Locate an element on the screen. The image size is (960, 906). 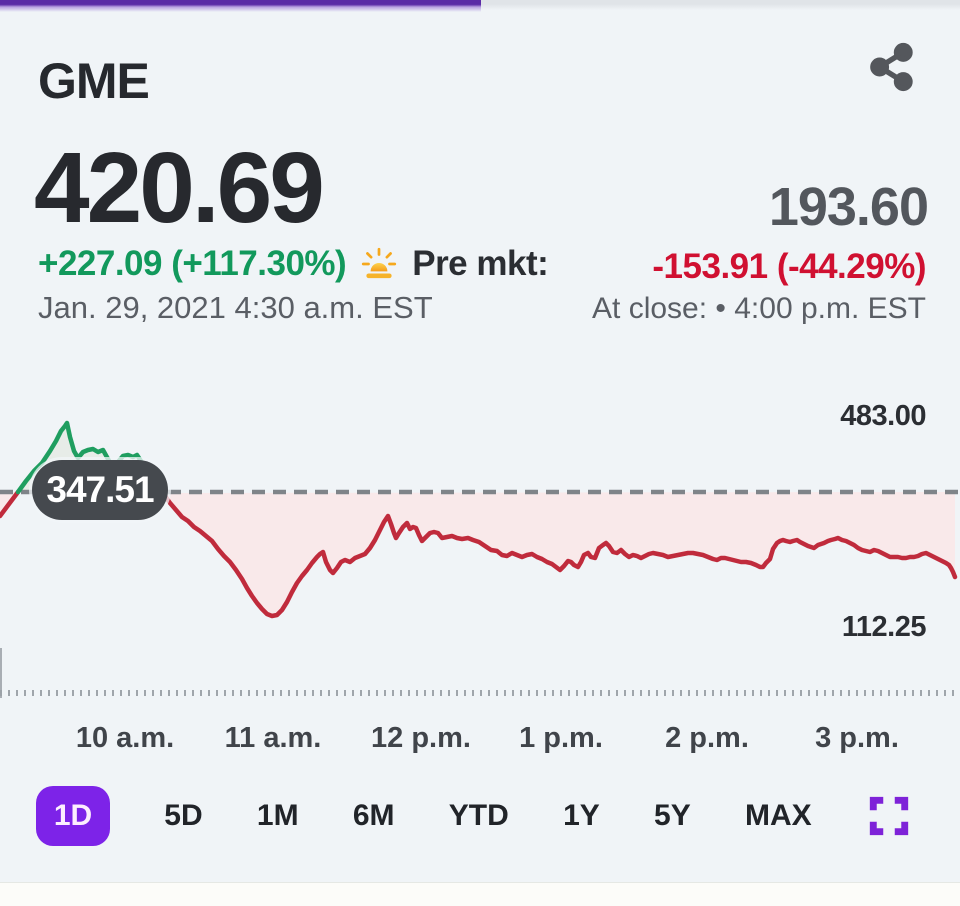
scroll-progress-track is located at coordinates (720, 6).